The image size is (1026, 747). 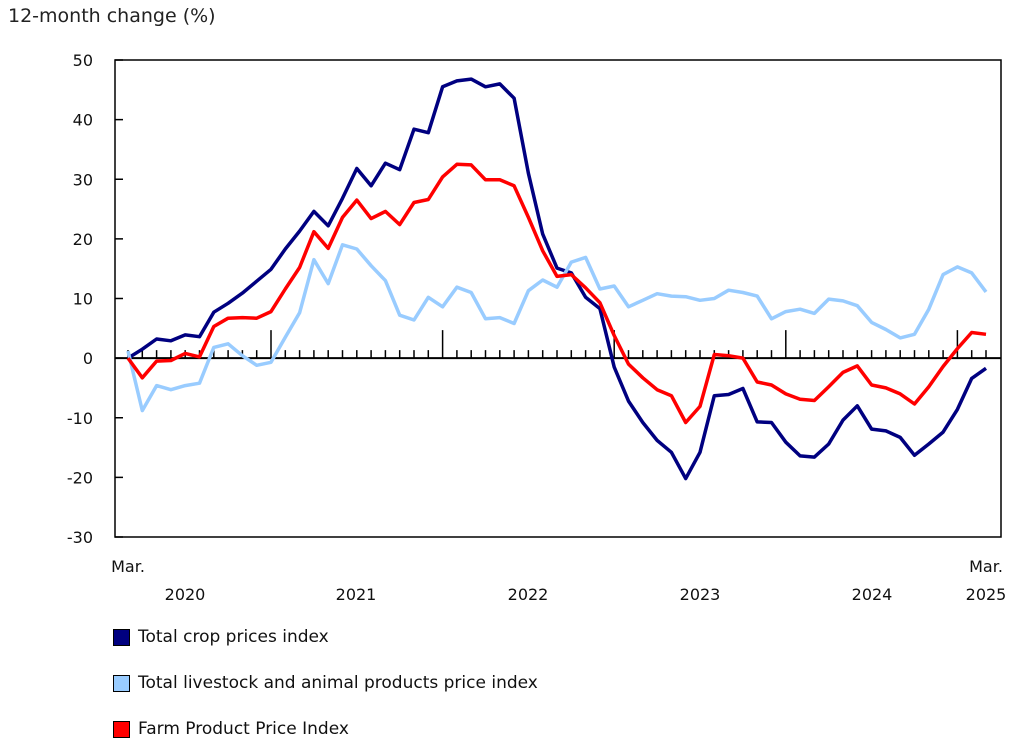 What do you see at coordinates (243, 729) in the screenshot?
I see `legend-label: Farm Product Price Index` at bounding box center [243, 729].